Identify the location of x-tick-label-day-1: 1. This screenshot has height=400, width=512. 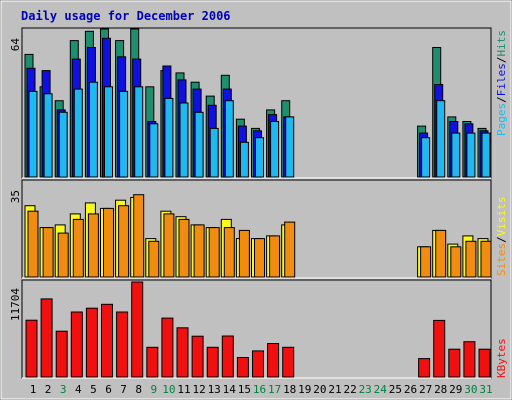
(33, 389).